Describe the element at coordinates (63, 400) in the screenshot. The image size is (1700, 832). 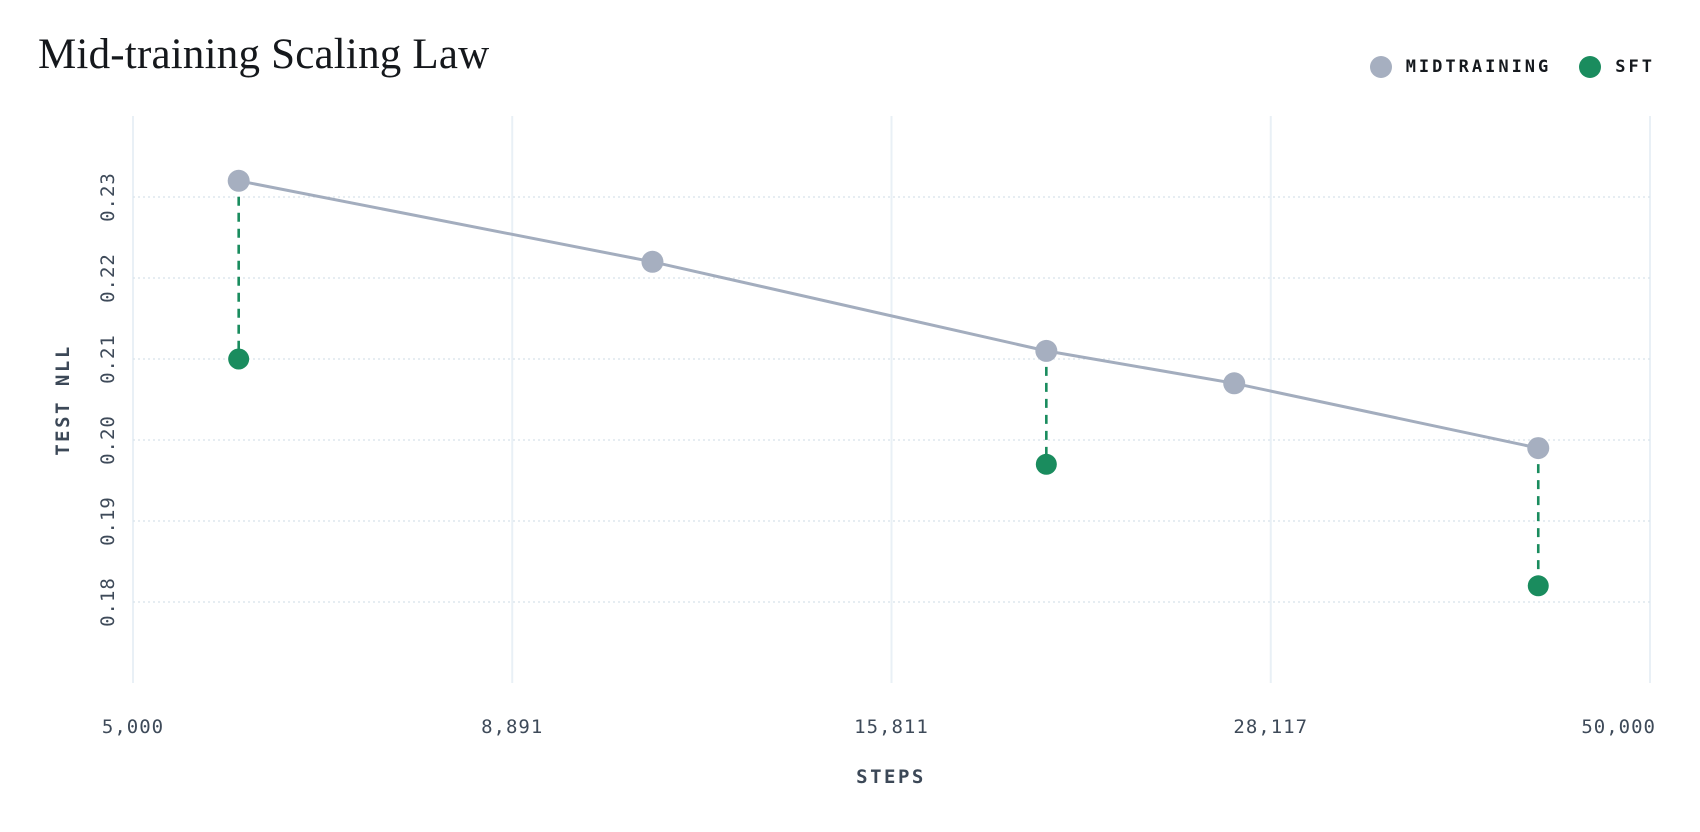
I see `y-axis-title: TEST NLL` at that location.